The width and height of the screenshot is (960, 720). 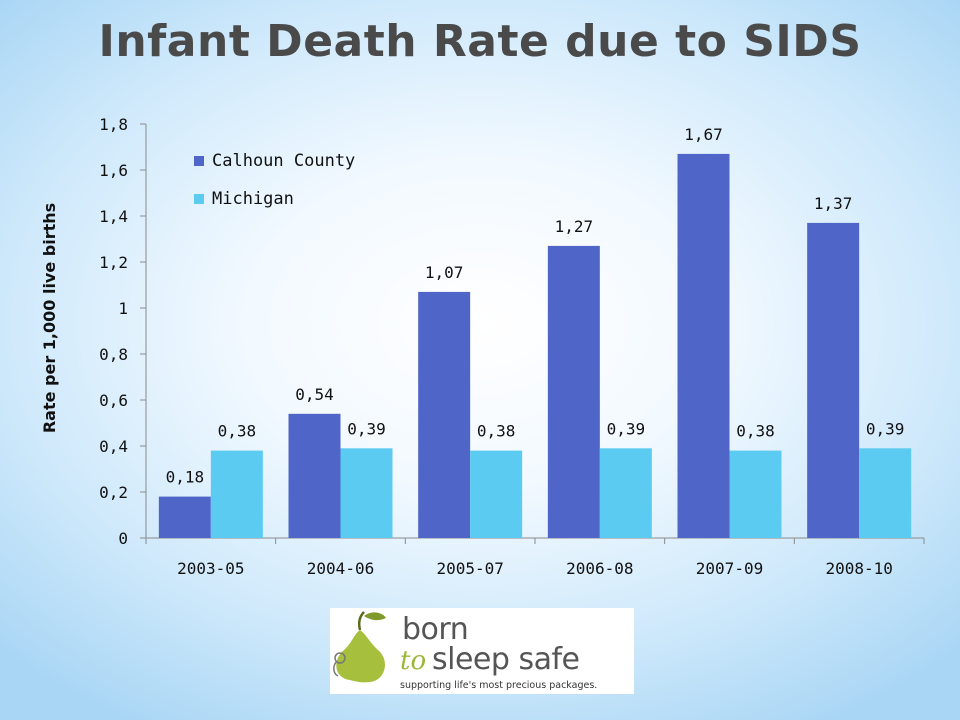 What do you see at coordinates (833, 203) in the screenshot?
I see `data-label: 1,37` at bounding box center [833, 203].